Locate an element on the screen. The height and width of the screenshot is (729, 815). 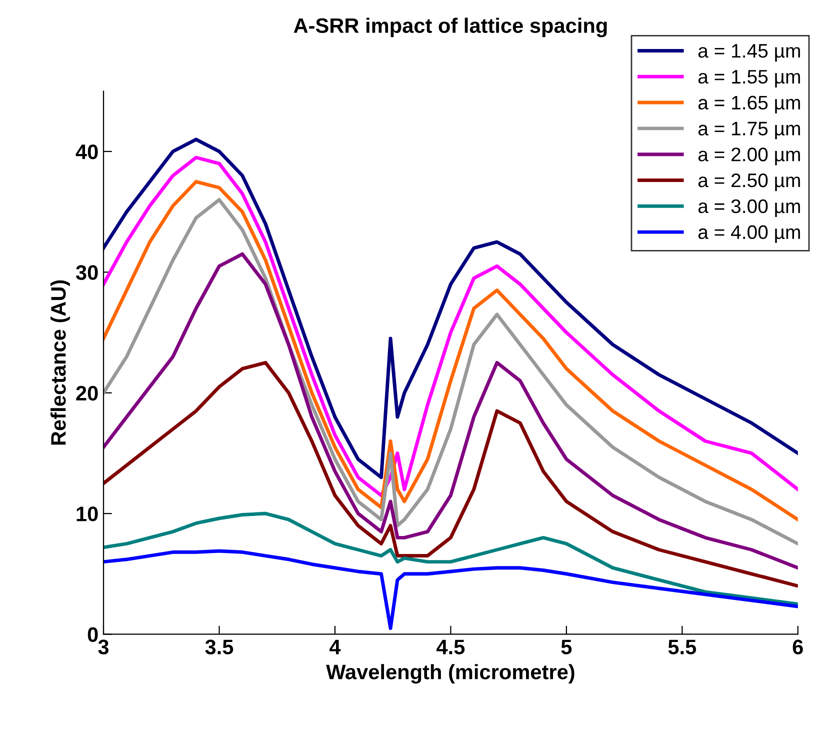
legend-label: a = 4.00 µm is located at coordinates (749, 234).